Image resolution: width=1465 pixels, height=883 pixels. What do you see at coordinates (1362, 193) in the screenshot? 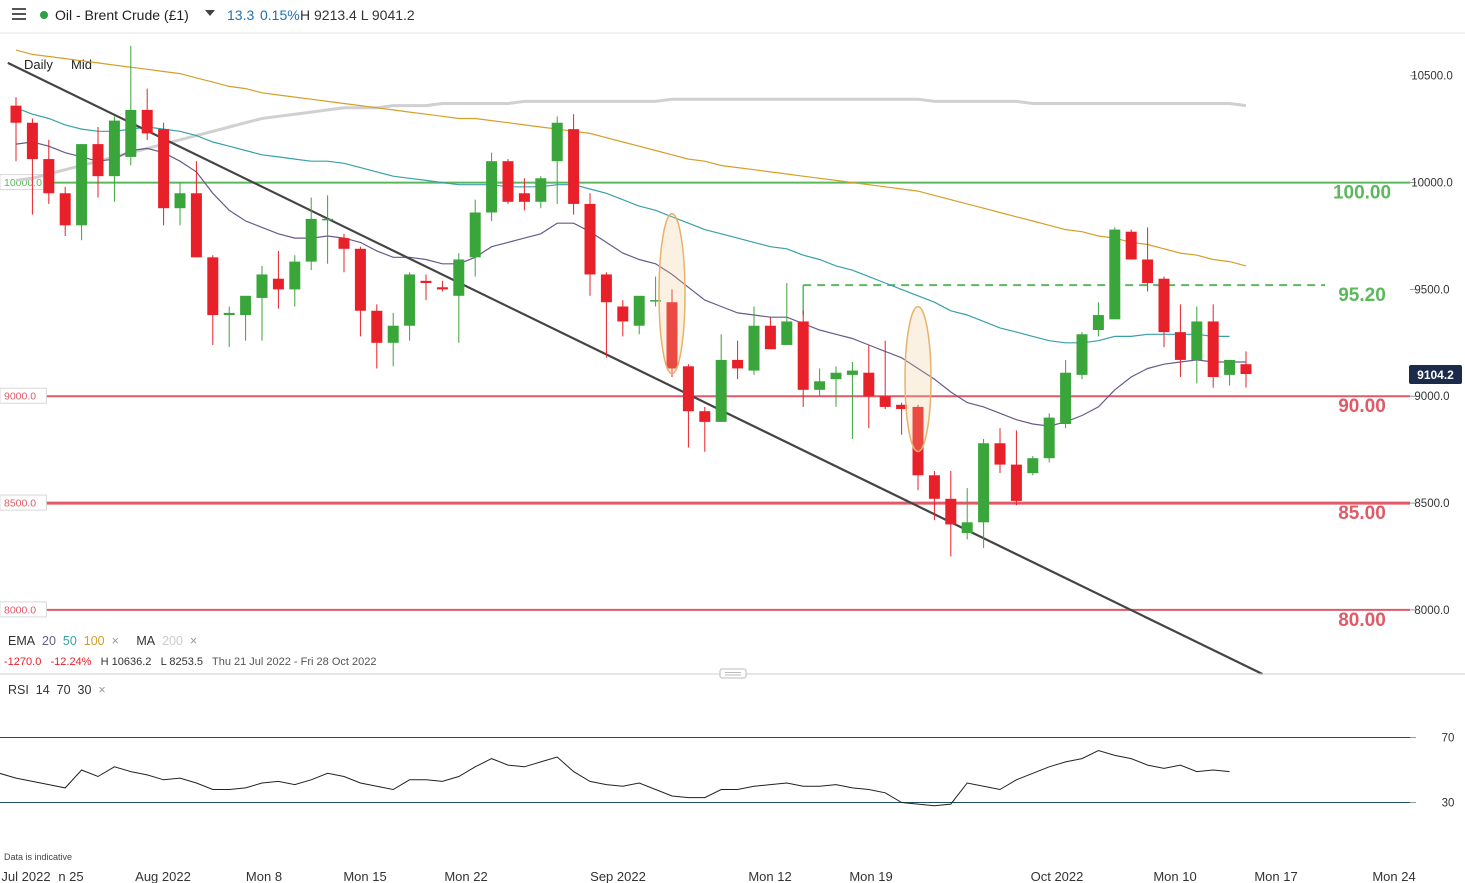
I see `level-label-0: 100.00` at bounding box center [1362, 193].